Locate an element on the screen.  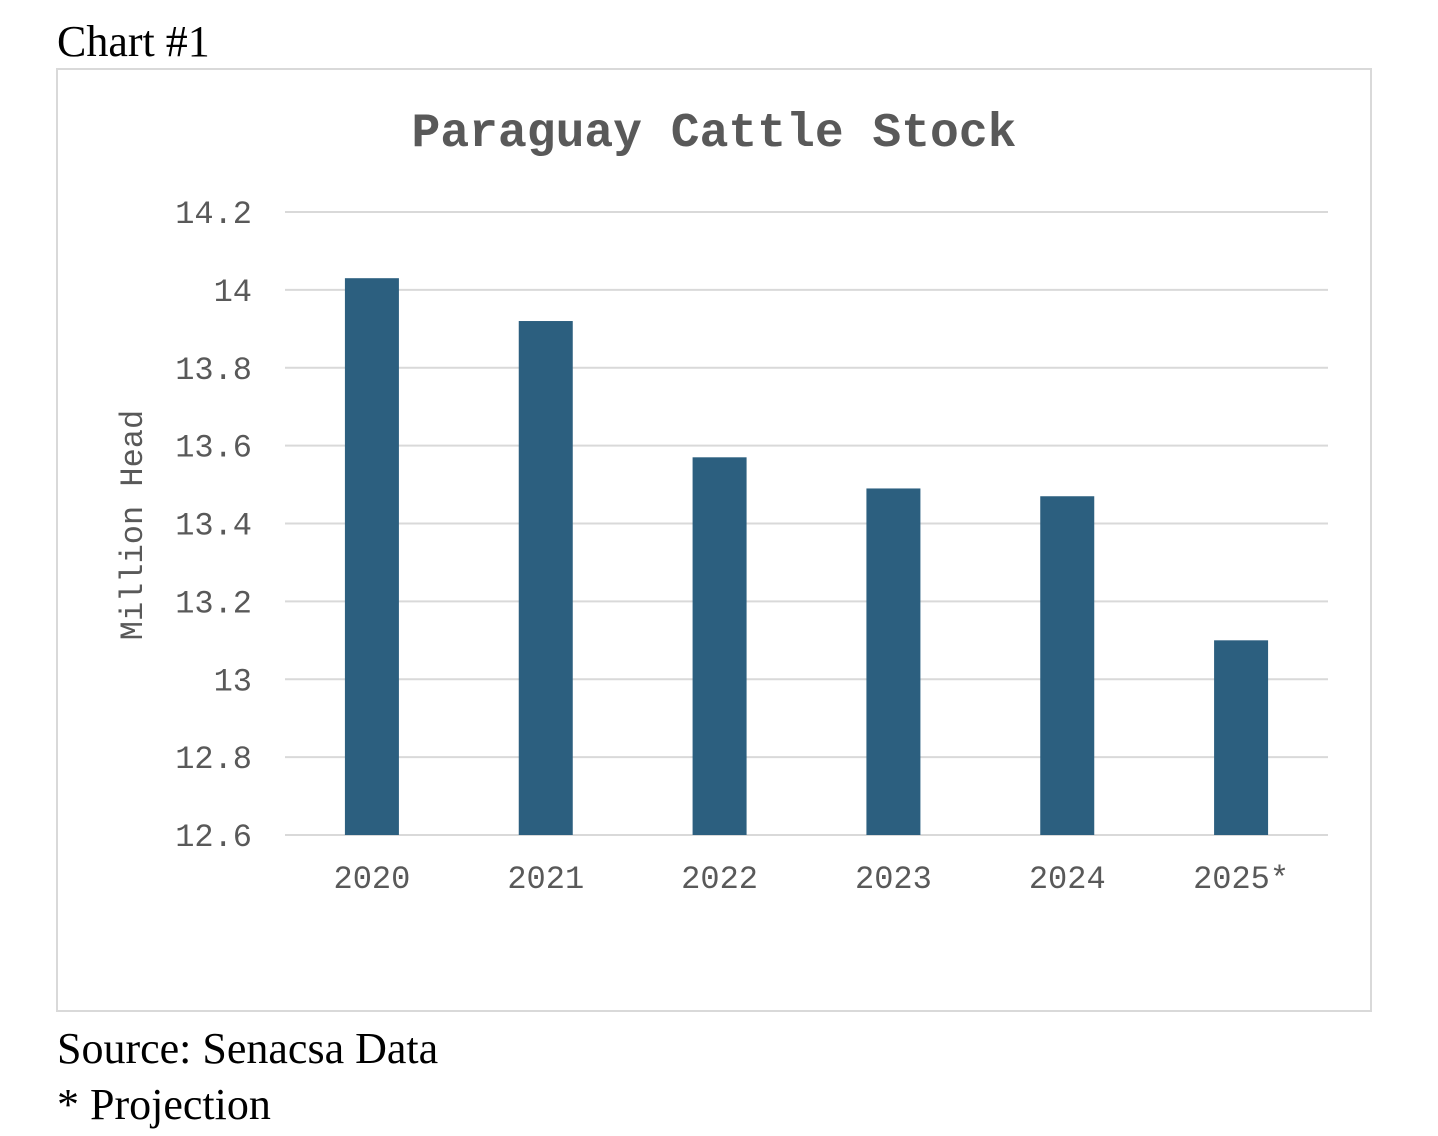
y-tick-label: 12.8 is located at coordinates (213, 759).